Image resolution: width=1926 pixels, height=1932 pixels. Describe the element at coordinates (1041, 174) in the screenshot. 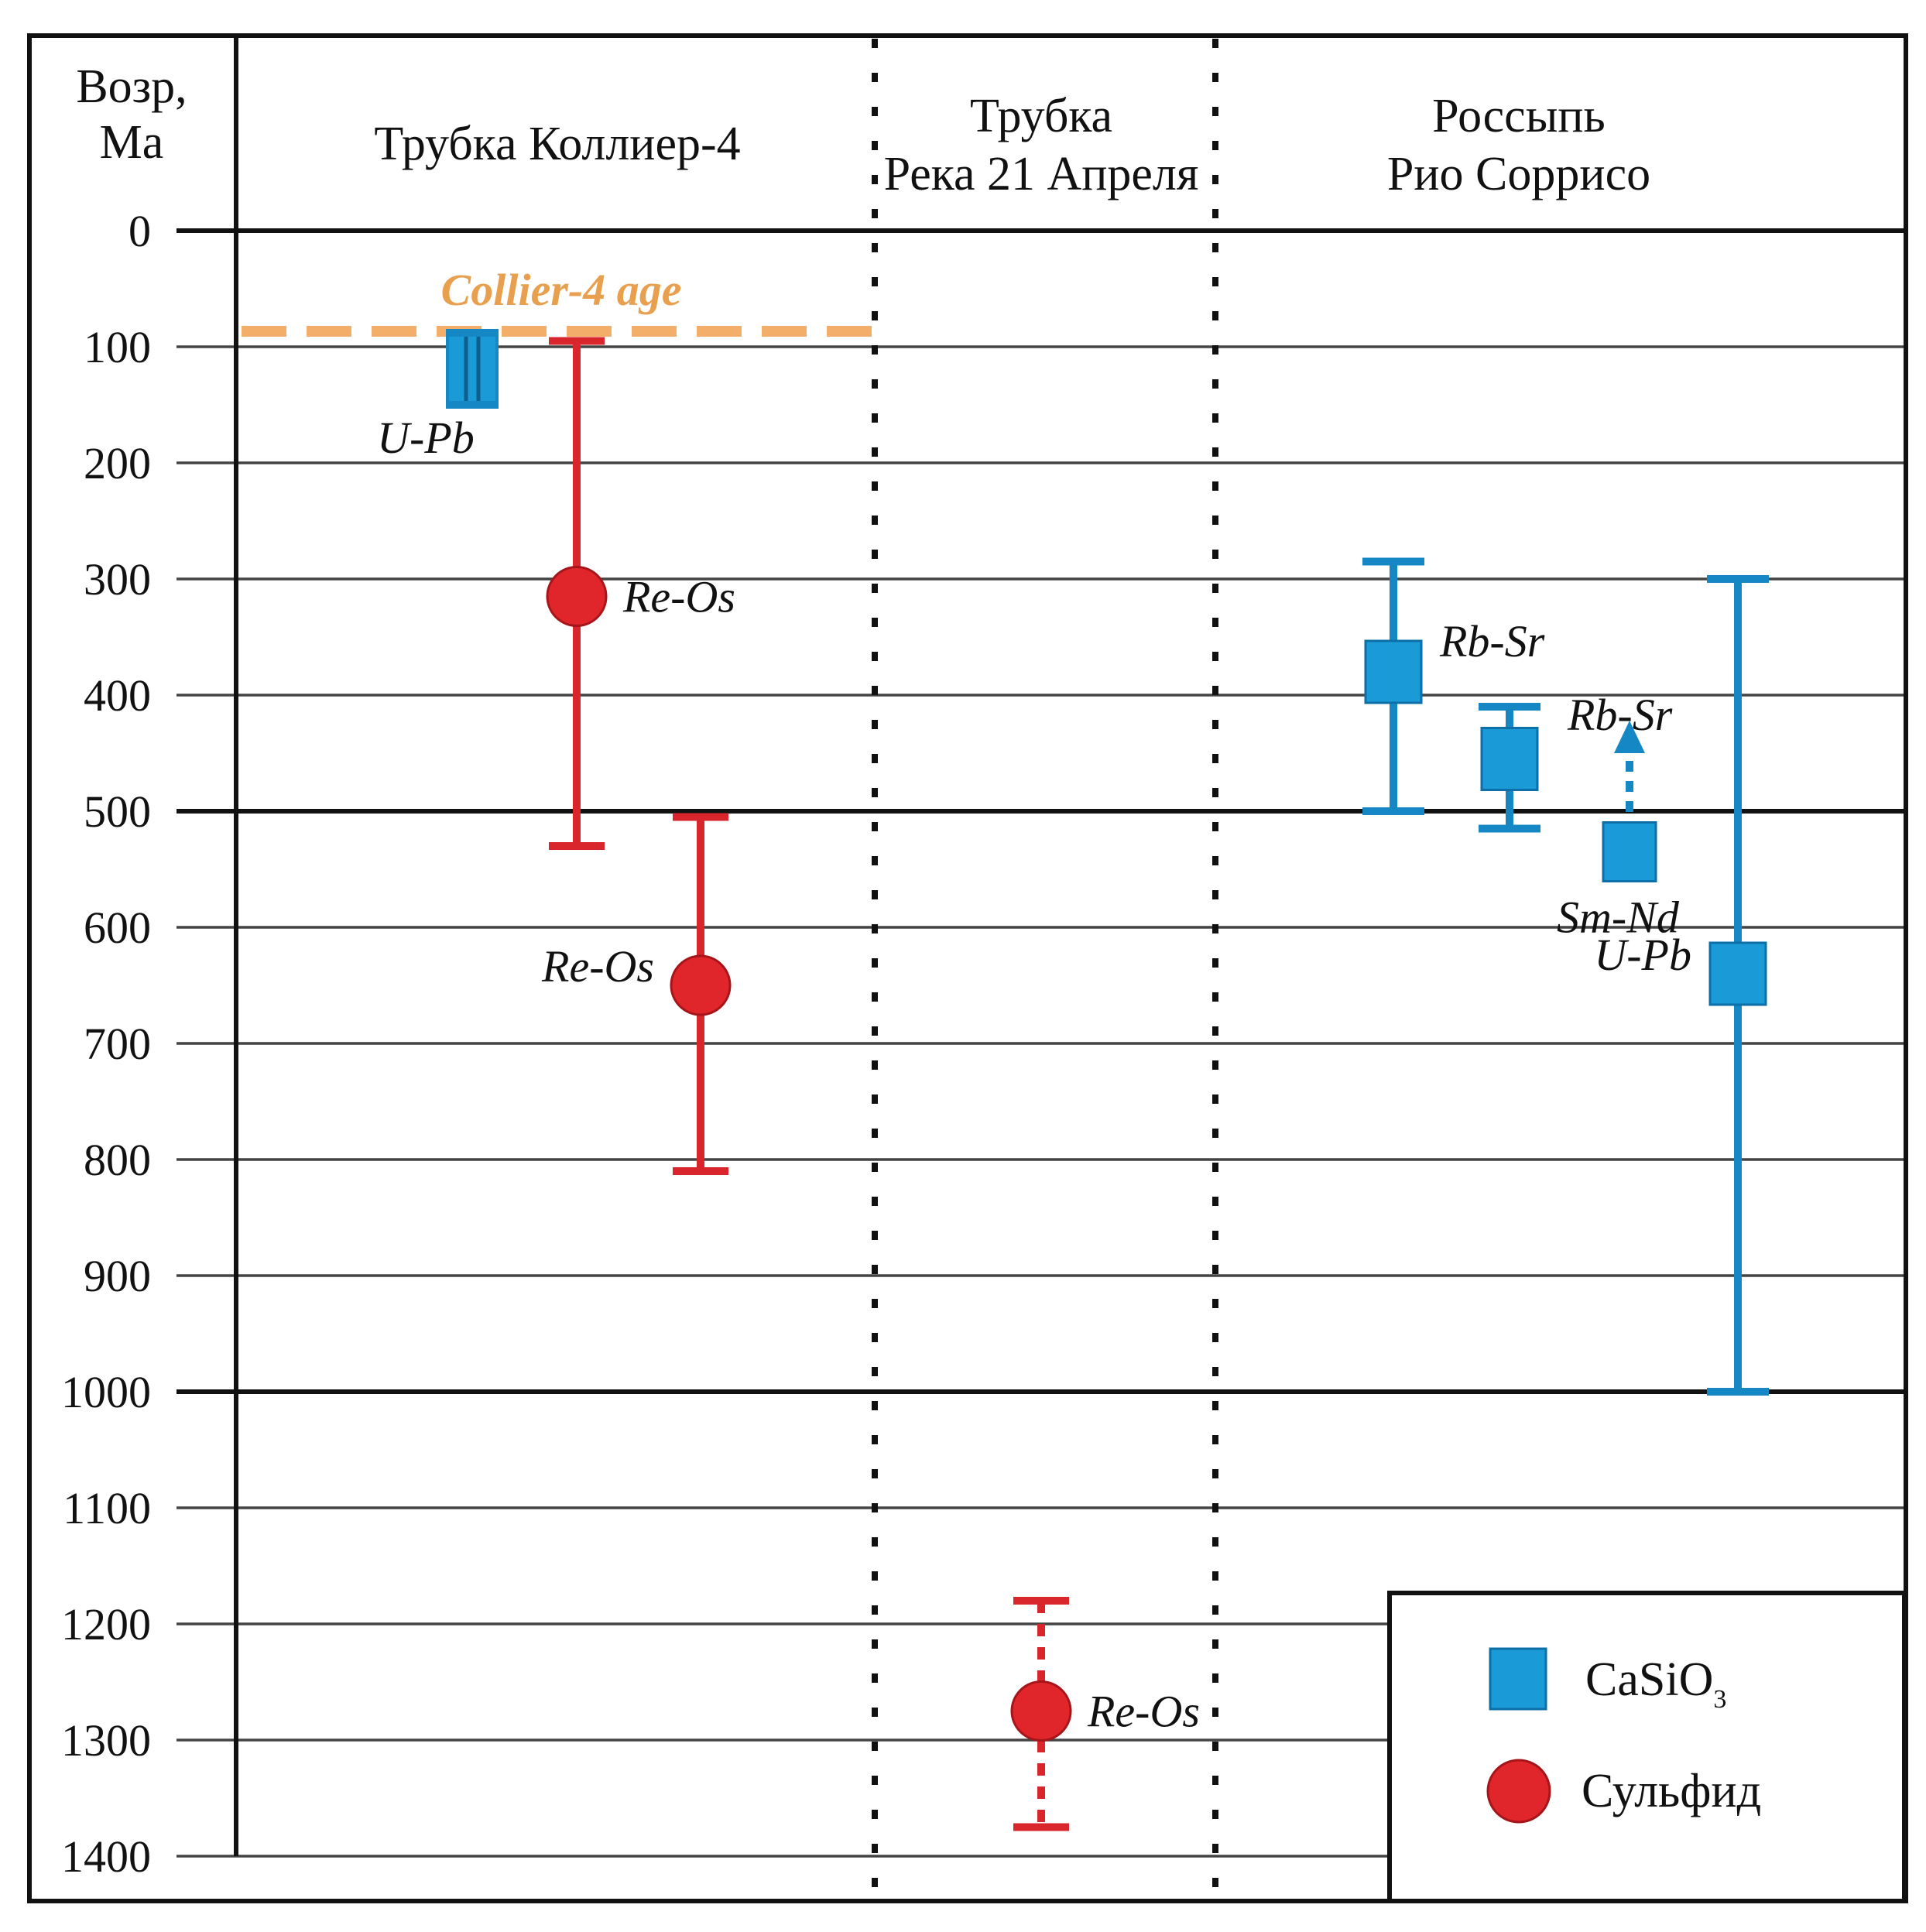

I see `column-header-reka-line2: Река 21 Апреля` at that location.